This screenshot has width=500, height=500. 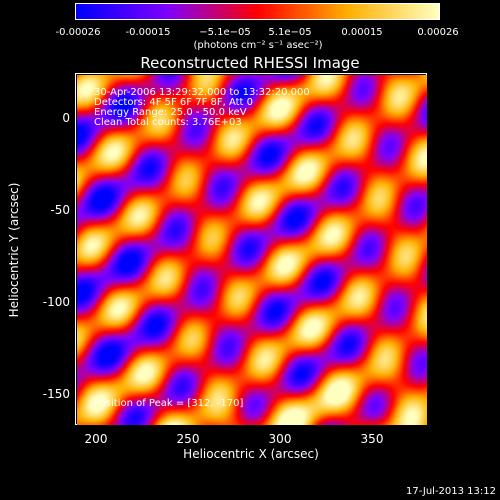 I want to click on energy-range-text: Energy Range: 25.0 - 50.0 keV, so click(x=170, y=112).